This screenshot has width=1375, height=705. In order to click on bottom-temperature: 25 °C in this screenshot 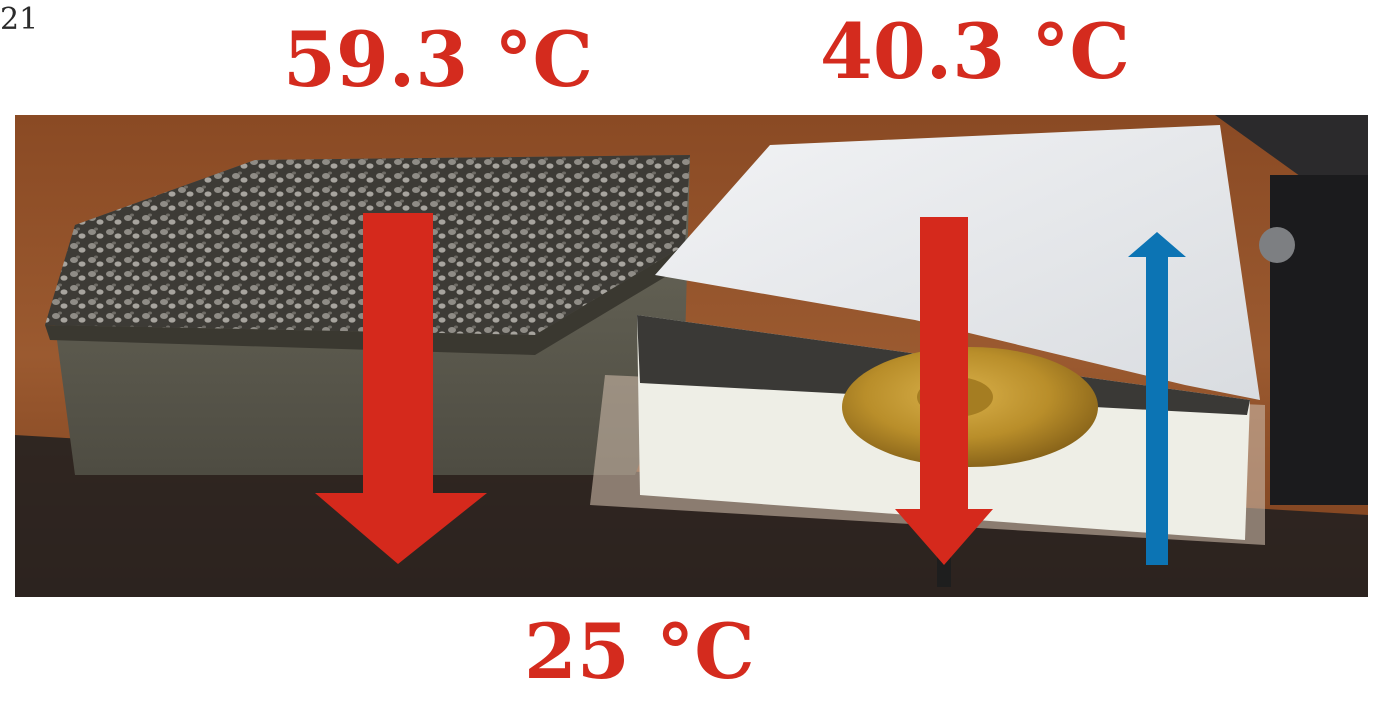, I will do `click(639, 651)`.